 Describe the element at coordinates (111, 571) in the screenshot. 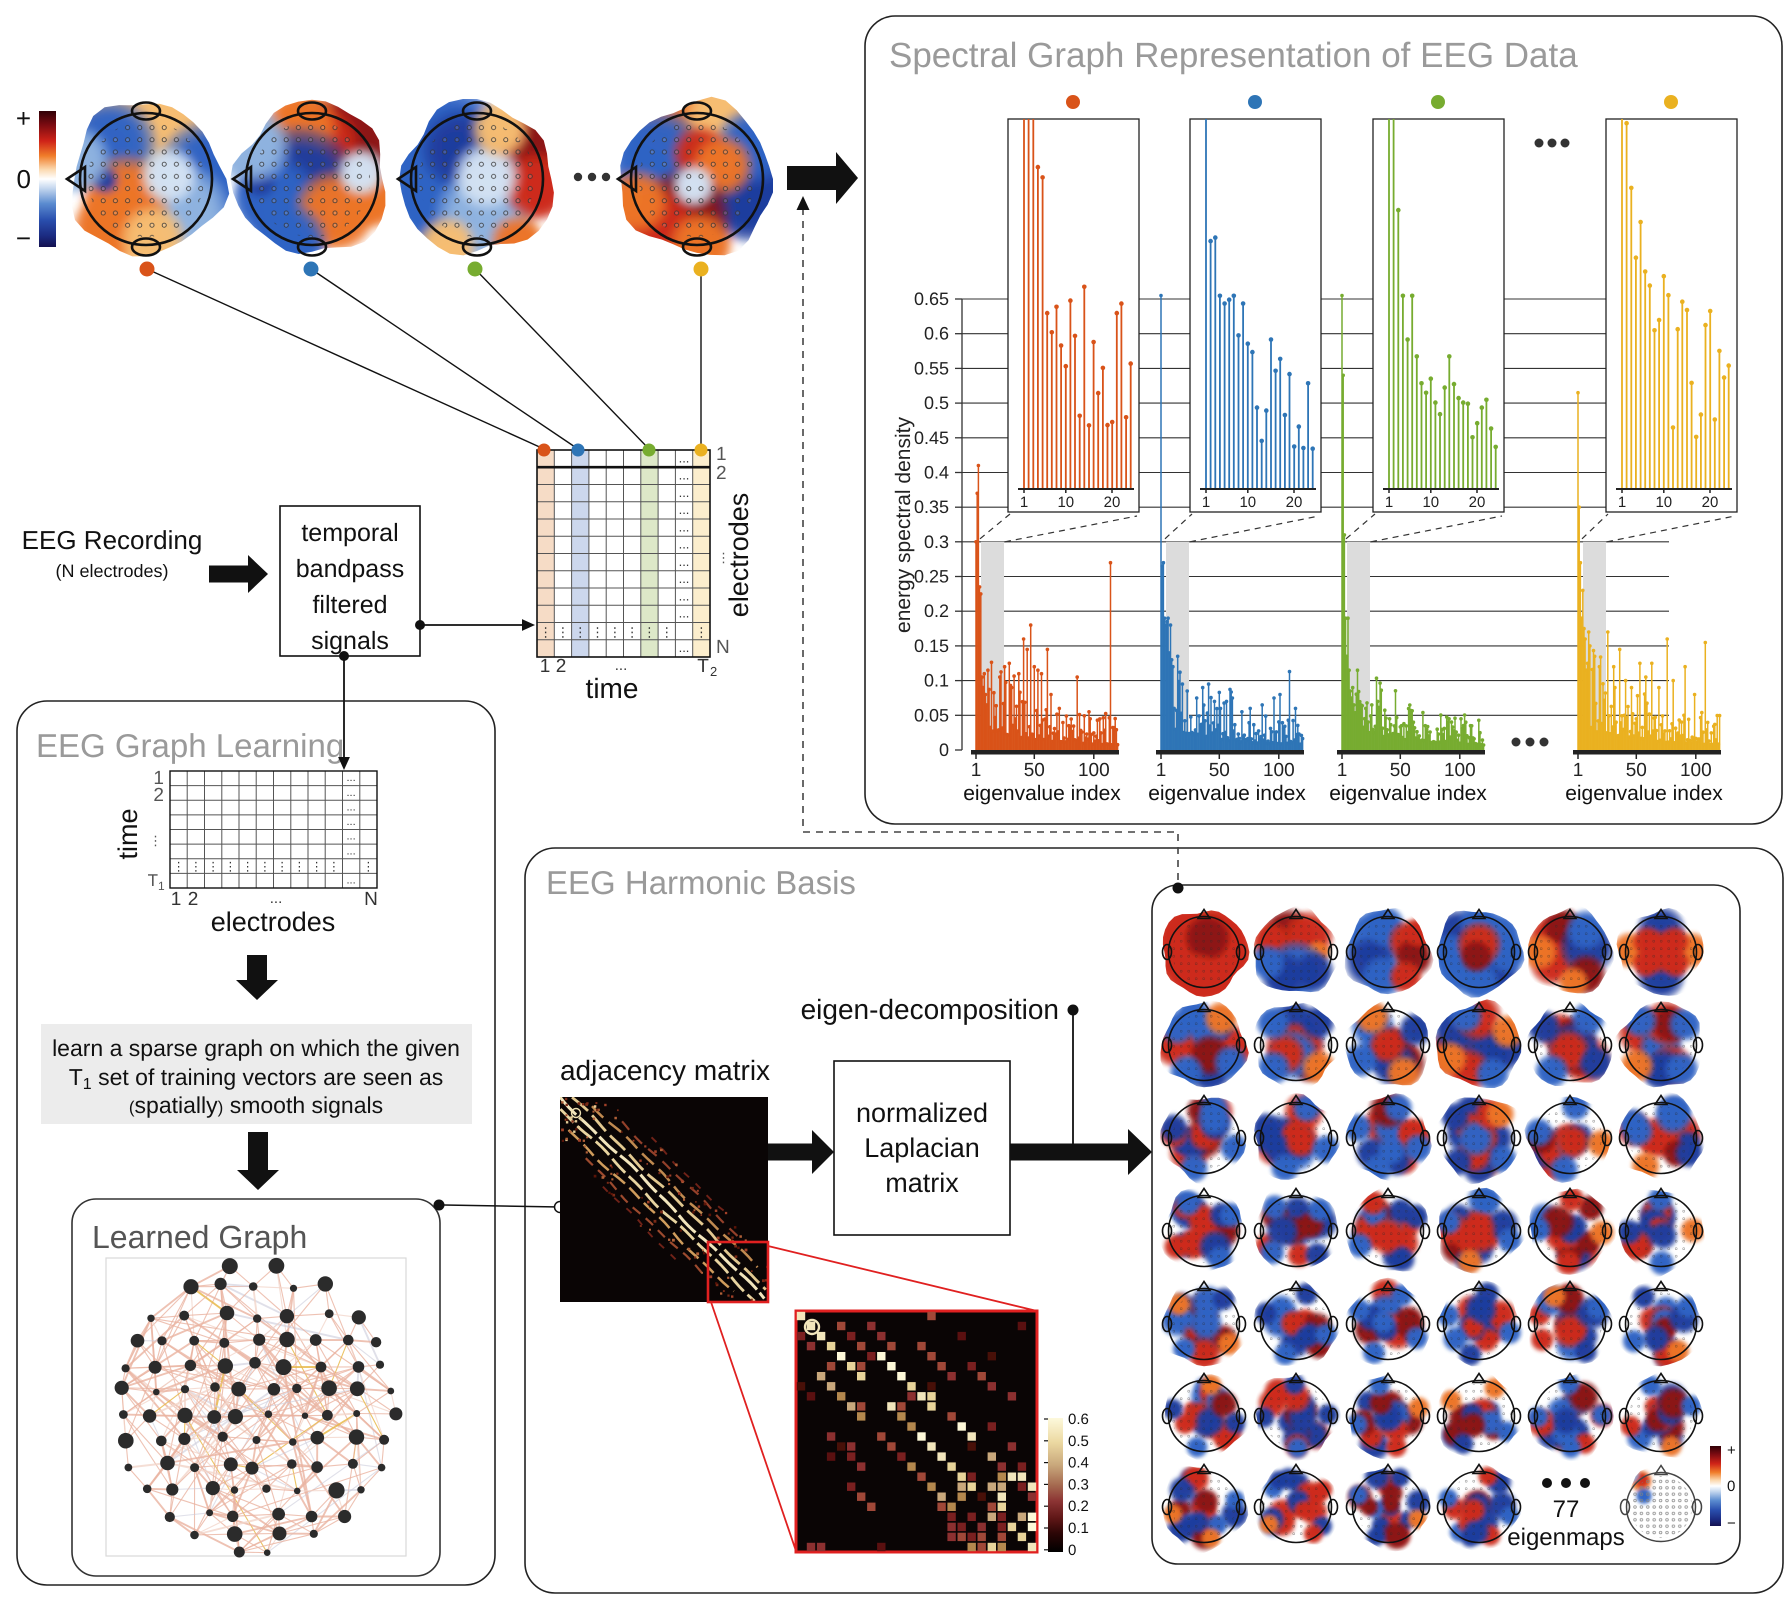

I see `svg-text: (N electrodes)` at that location.